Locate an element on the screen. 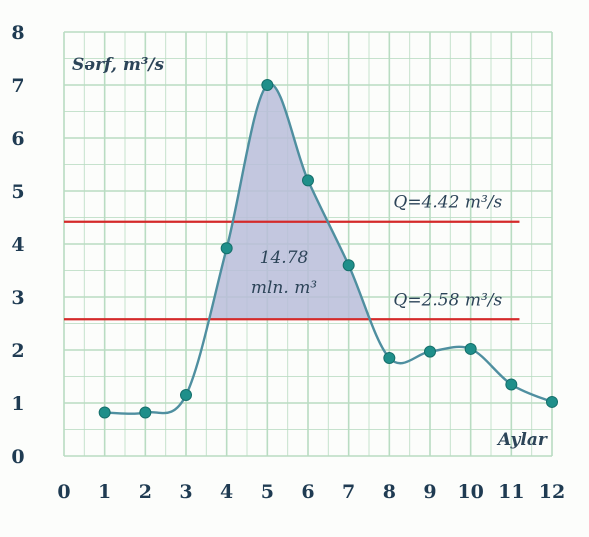  x-tick-label: 1 is located at coordinates (104, 492).